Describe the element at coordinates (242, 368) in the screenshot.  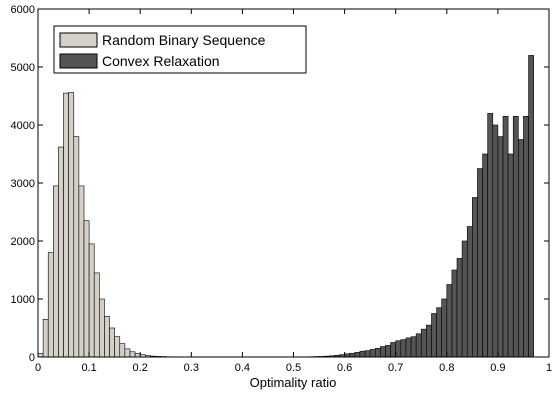
I see `x-tick-label: 0.4` at that location.